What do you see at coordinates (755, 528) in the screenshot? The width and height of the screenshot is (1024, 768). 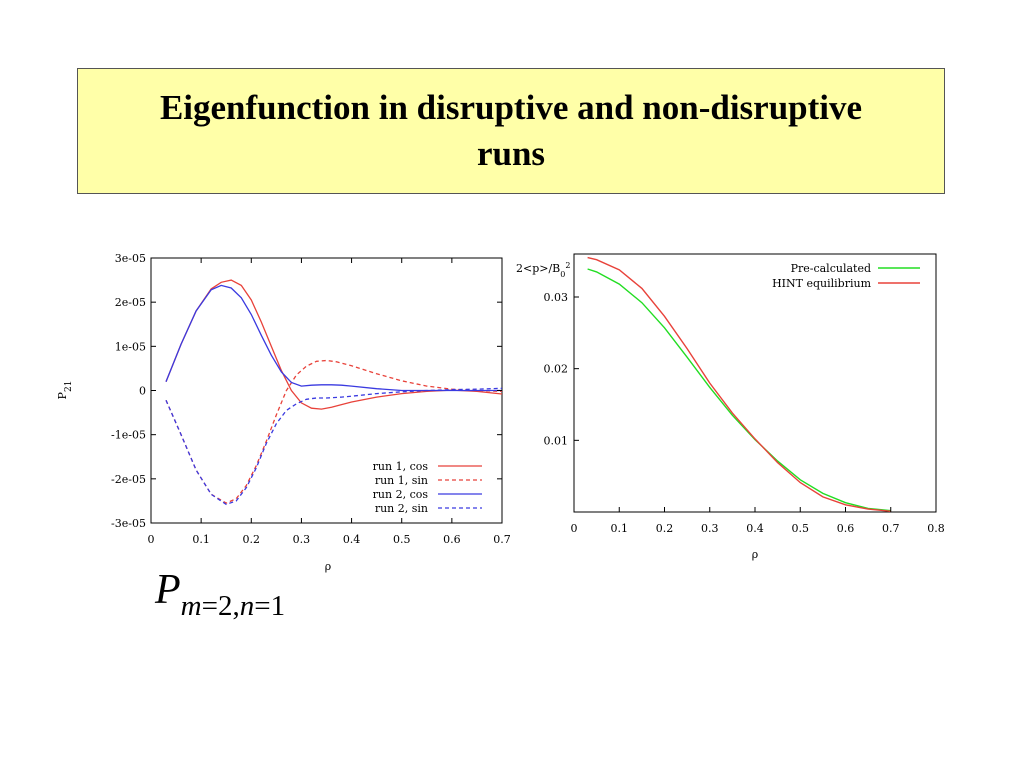 I see `chart2-xtick-label: 0.4` at bounding box center [755, 528].